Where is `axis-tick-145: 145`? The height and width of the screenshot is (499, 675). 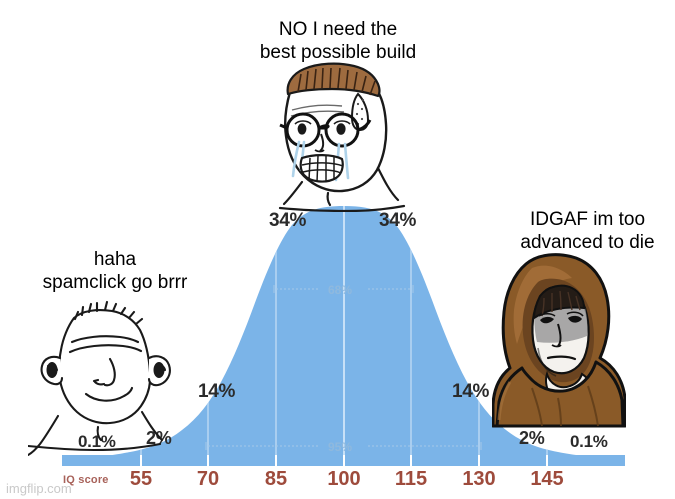 axis-tick-145: 145 is located at coordinates (547, 479).